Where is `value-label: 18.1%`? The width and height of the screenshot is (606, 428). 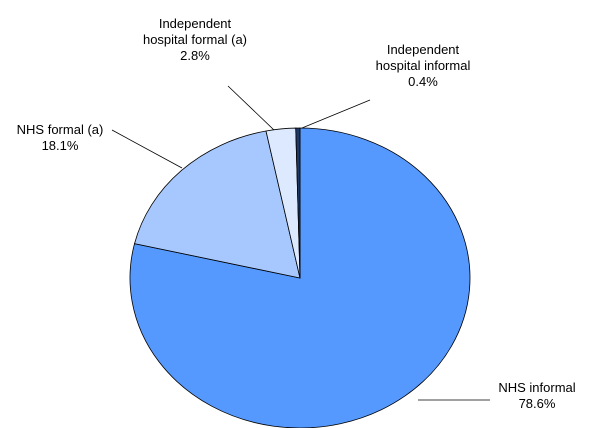 value-label: 18.1% is located at coordinates (60, 145).